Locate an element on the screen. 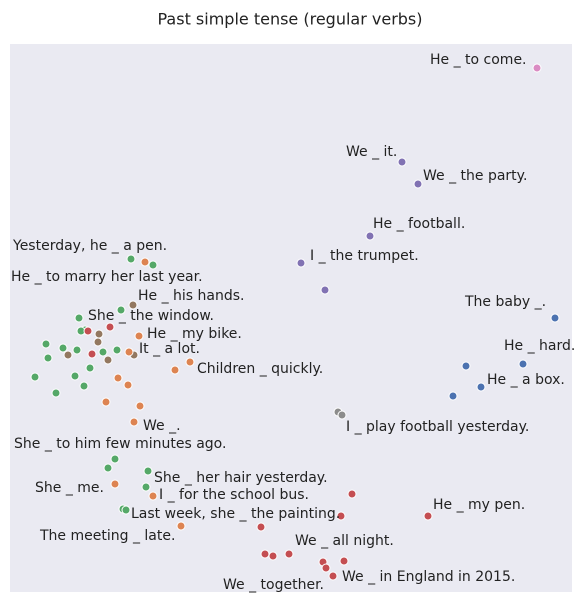  annotation: We _ in England in 2015. is located at coordinates (428, 577).